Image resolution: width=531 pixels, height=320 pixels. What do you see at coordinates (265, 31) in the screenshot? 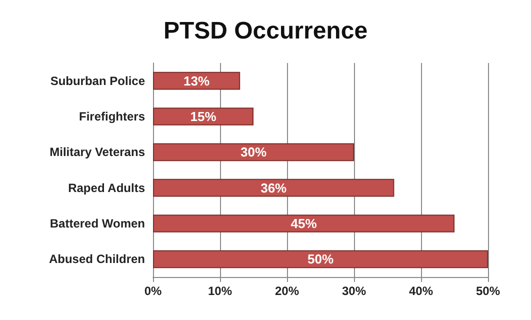
I see `chart-title: PTSD Occurrence` at bounding box center [265, 31].